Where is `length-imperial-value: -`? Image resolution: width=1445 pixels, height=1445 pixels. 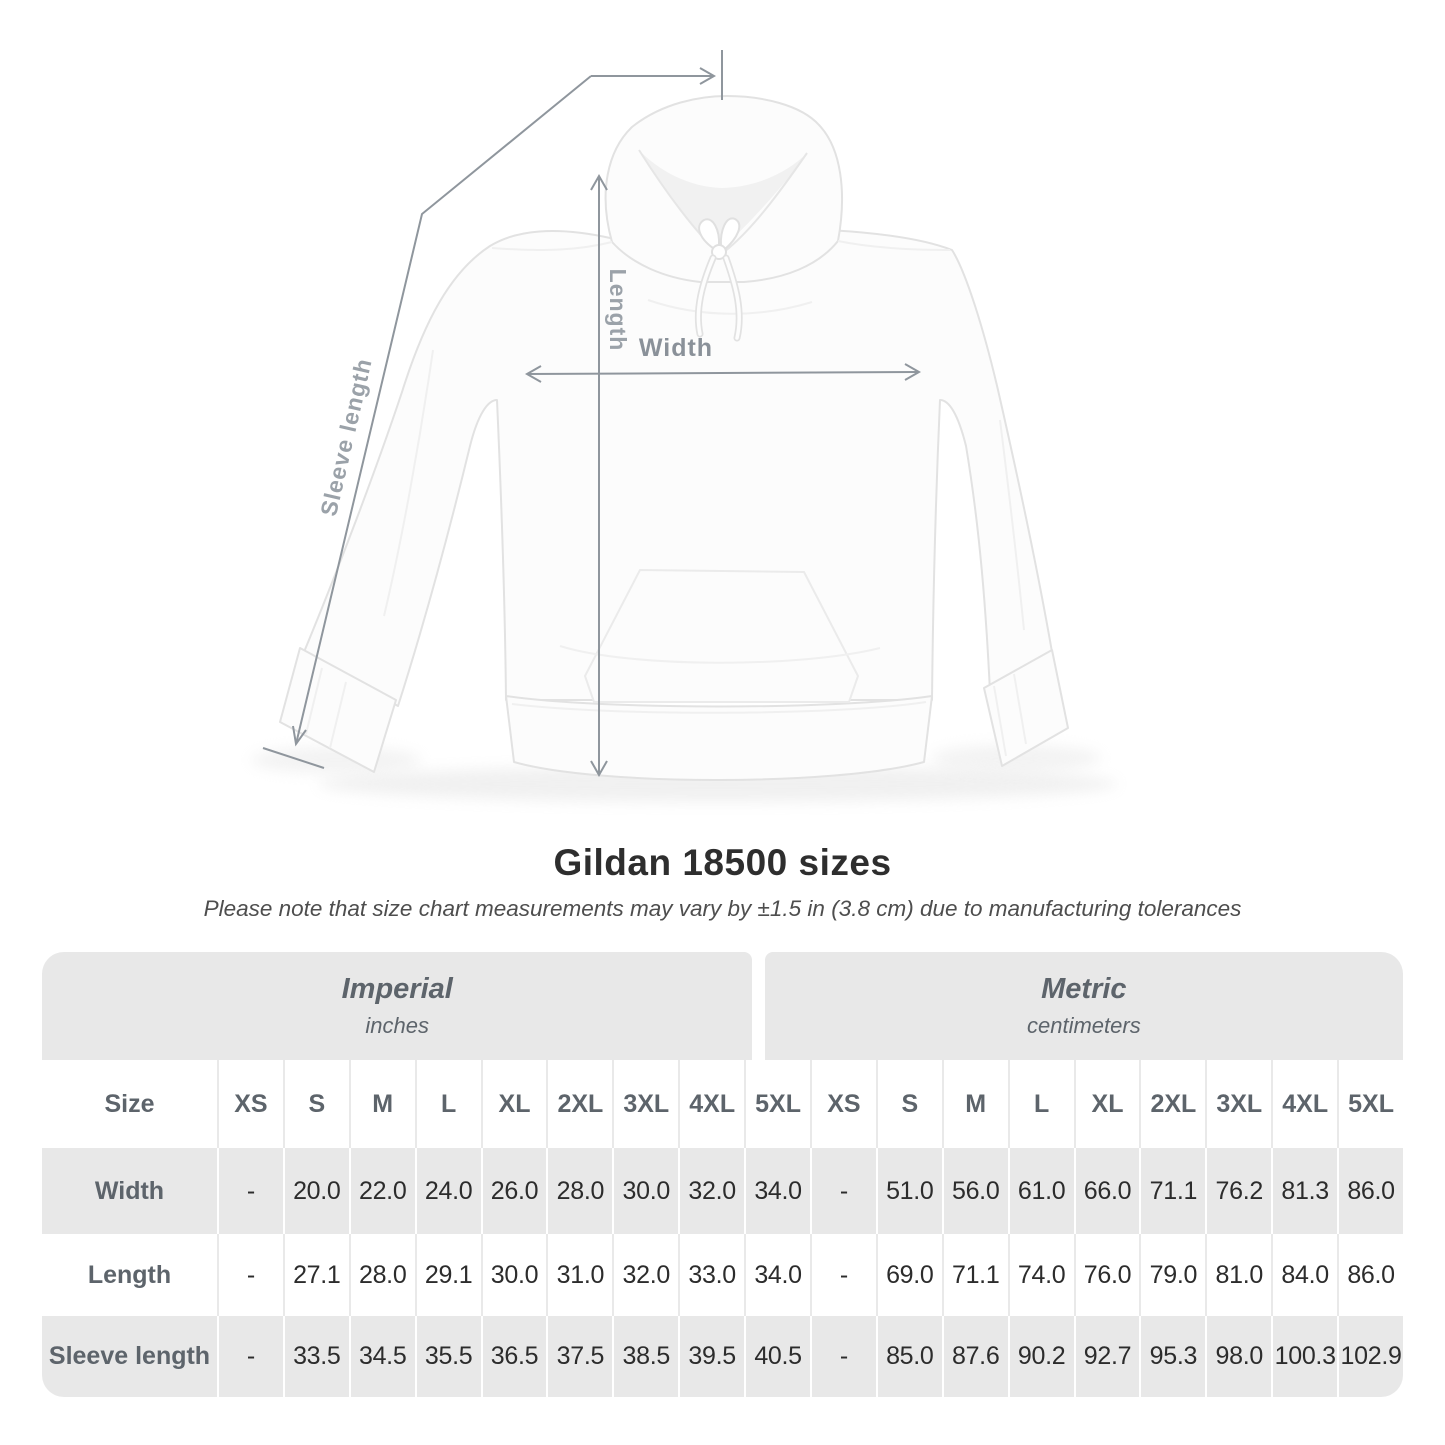
length-imperial-value: - is located at coordinates (250, 1275).